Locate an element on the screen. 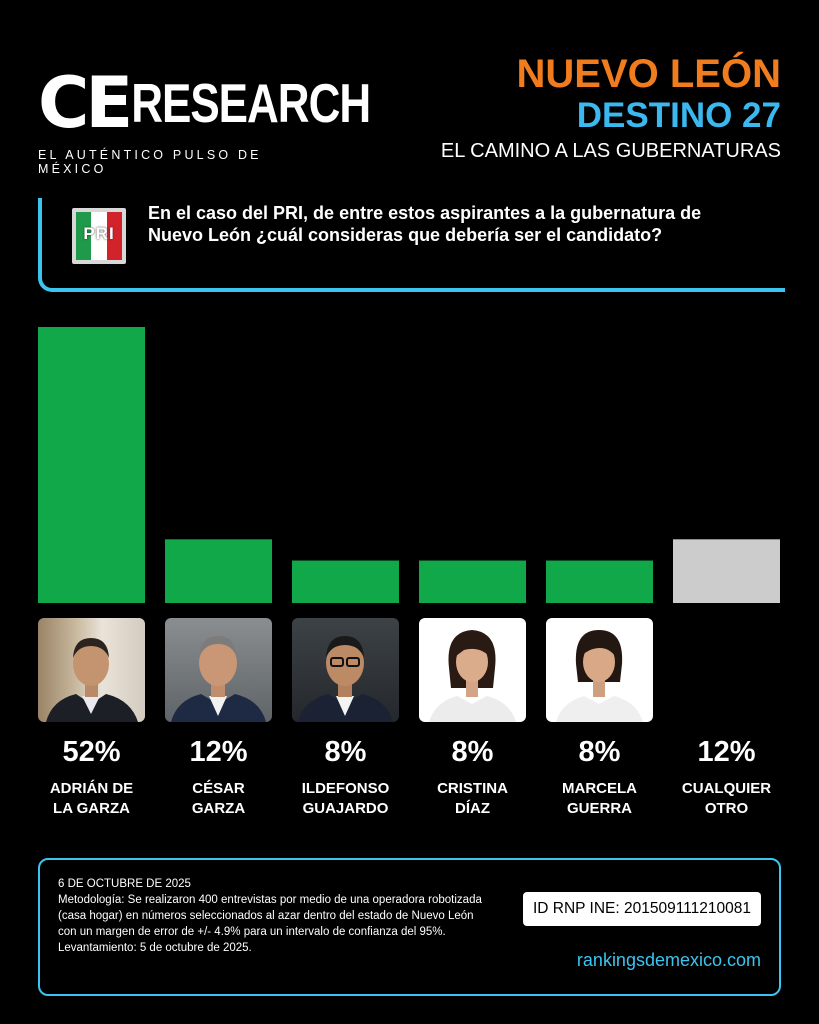 The image size is (819, 1024). candidate-name-1: ADRIÁN DE LA GARZA is located at coordinates (91, 798).